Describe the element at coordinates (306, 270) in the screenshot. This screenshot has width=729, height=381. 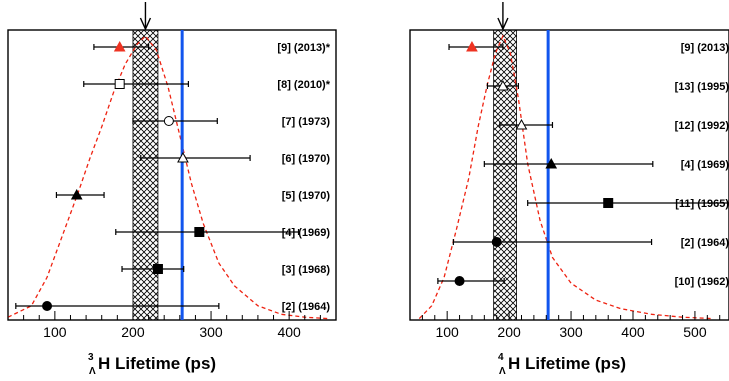
I see `measurement-label: [3] (1968)` at that location.